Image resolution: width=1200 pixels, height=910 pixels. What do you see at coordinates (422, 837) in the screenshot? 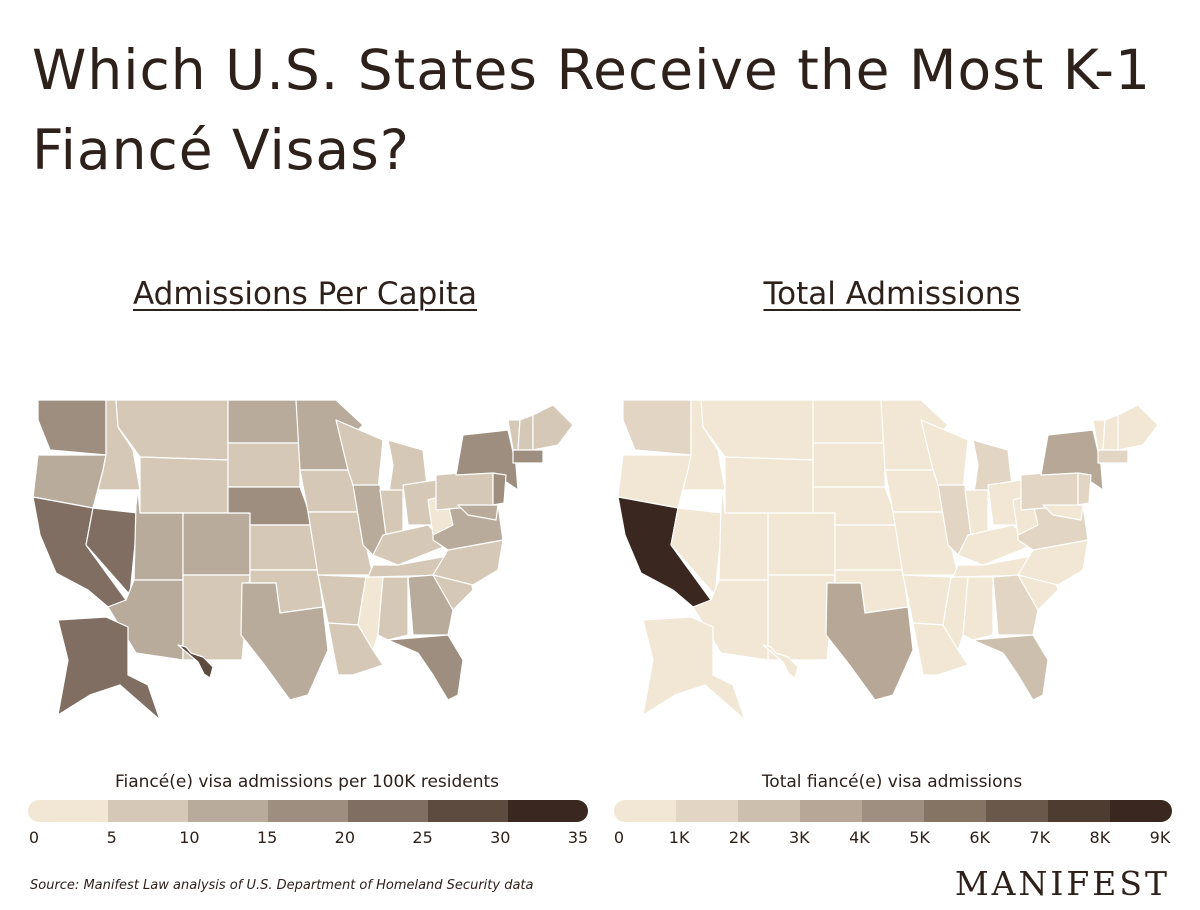
I see `legend-tick-label: 25` at bounding box center [422, 837].